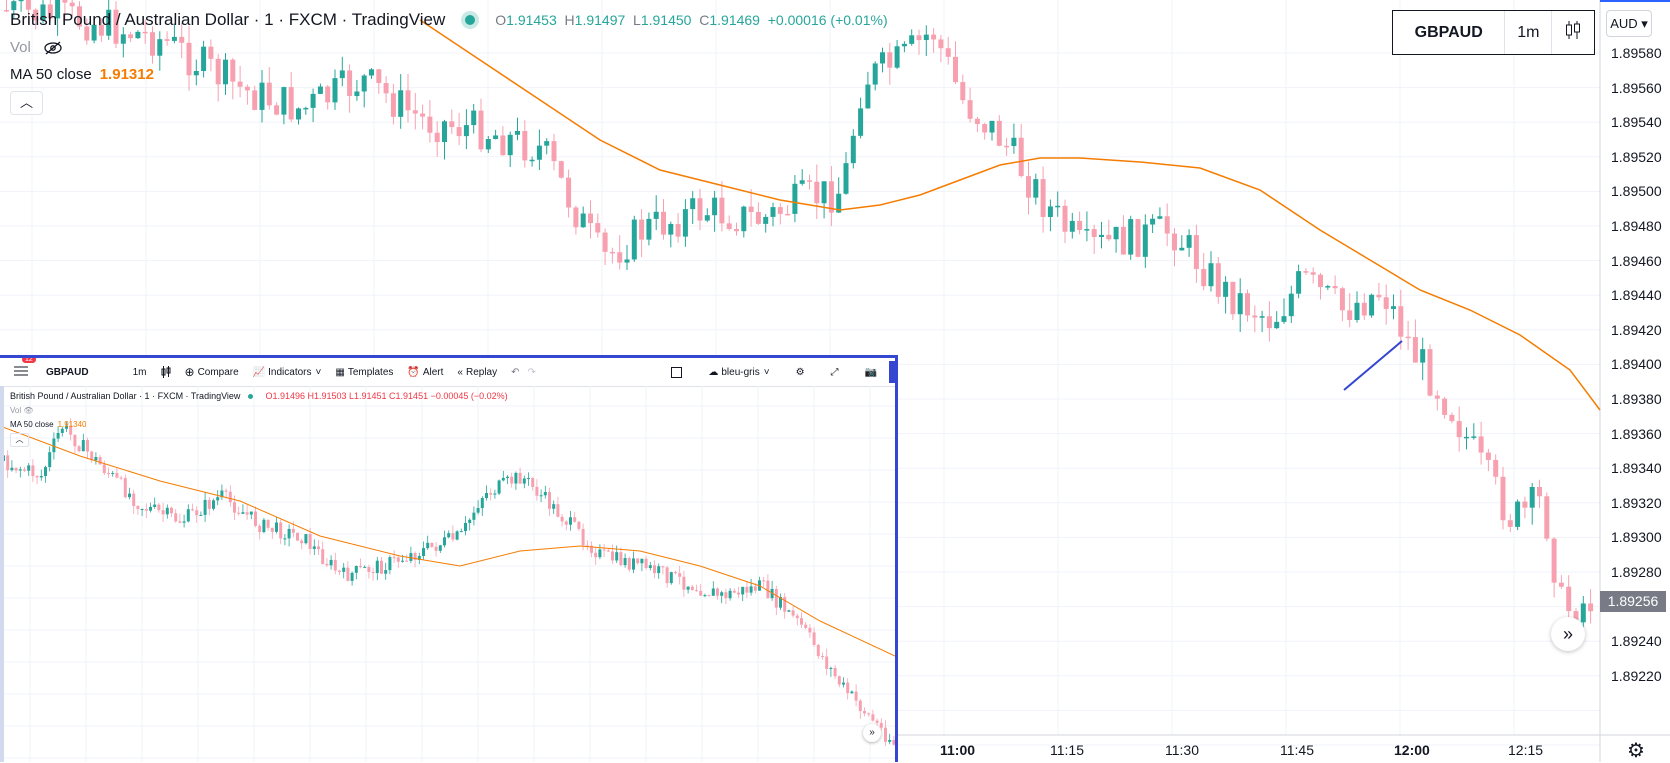 The height and width of the screenshot is (763, 1670). What do you see at coordinates (1636, 468) in the screenshot?
I see `price-tick-label: 1.89340` at bounding box center [1636, 468].